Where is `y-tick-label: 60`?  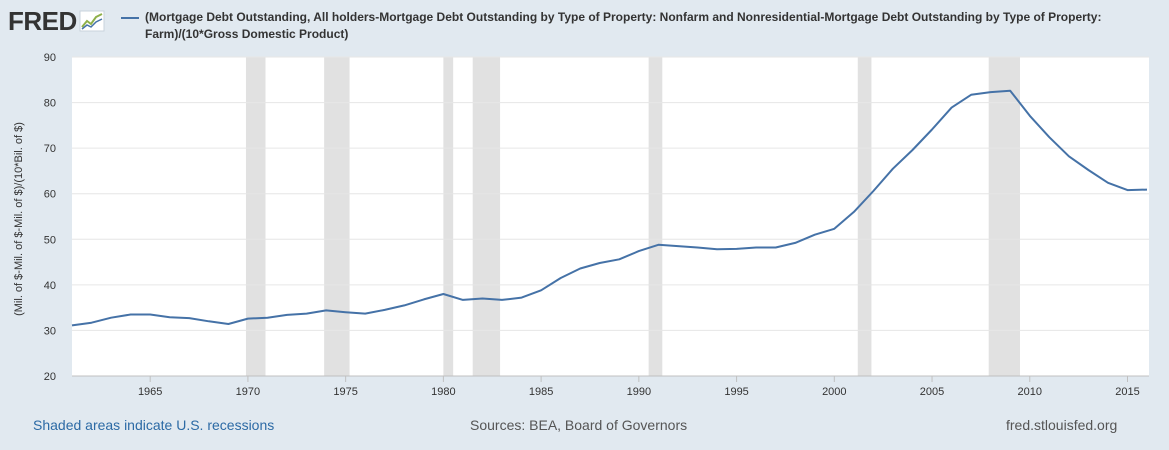
y-tick-label: 60 is located at coordinates (50, 195).